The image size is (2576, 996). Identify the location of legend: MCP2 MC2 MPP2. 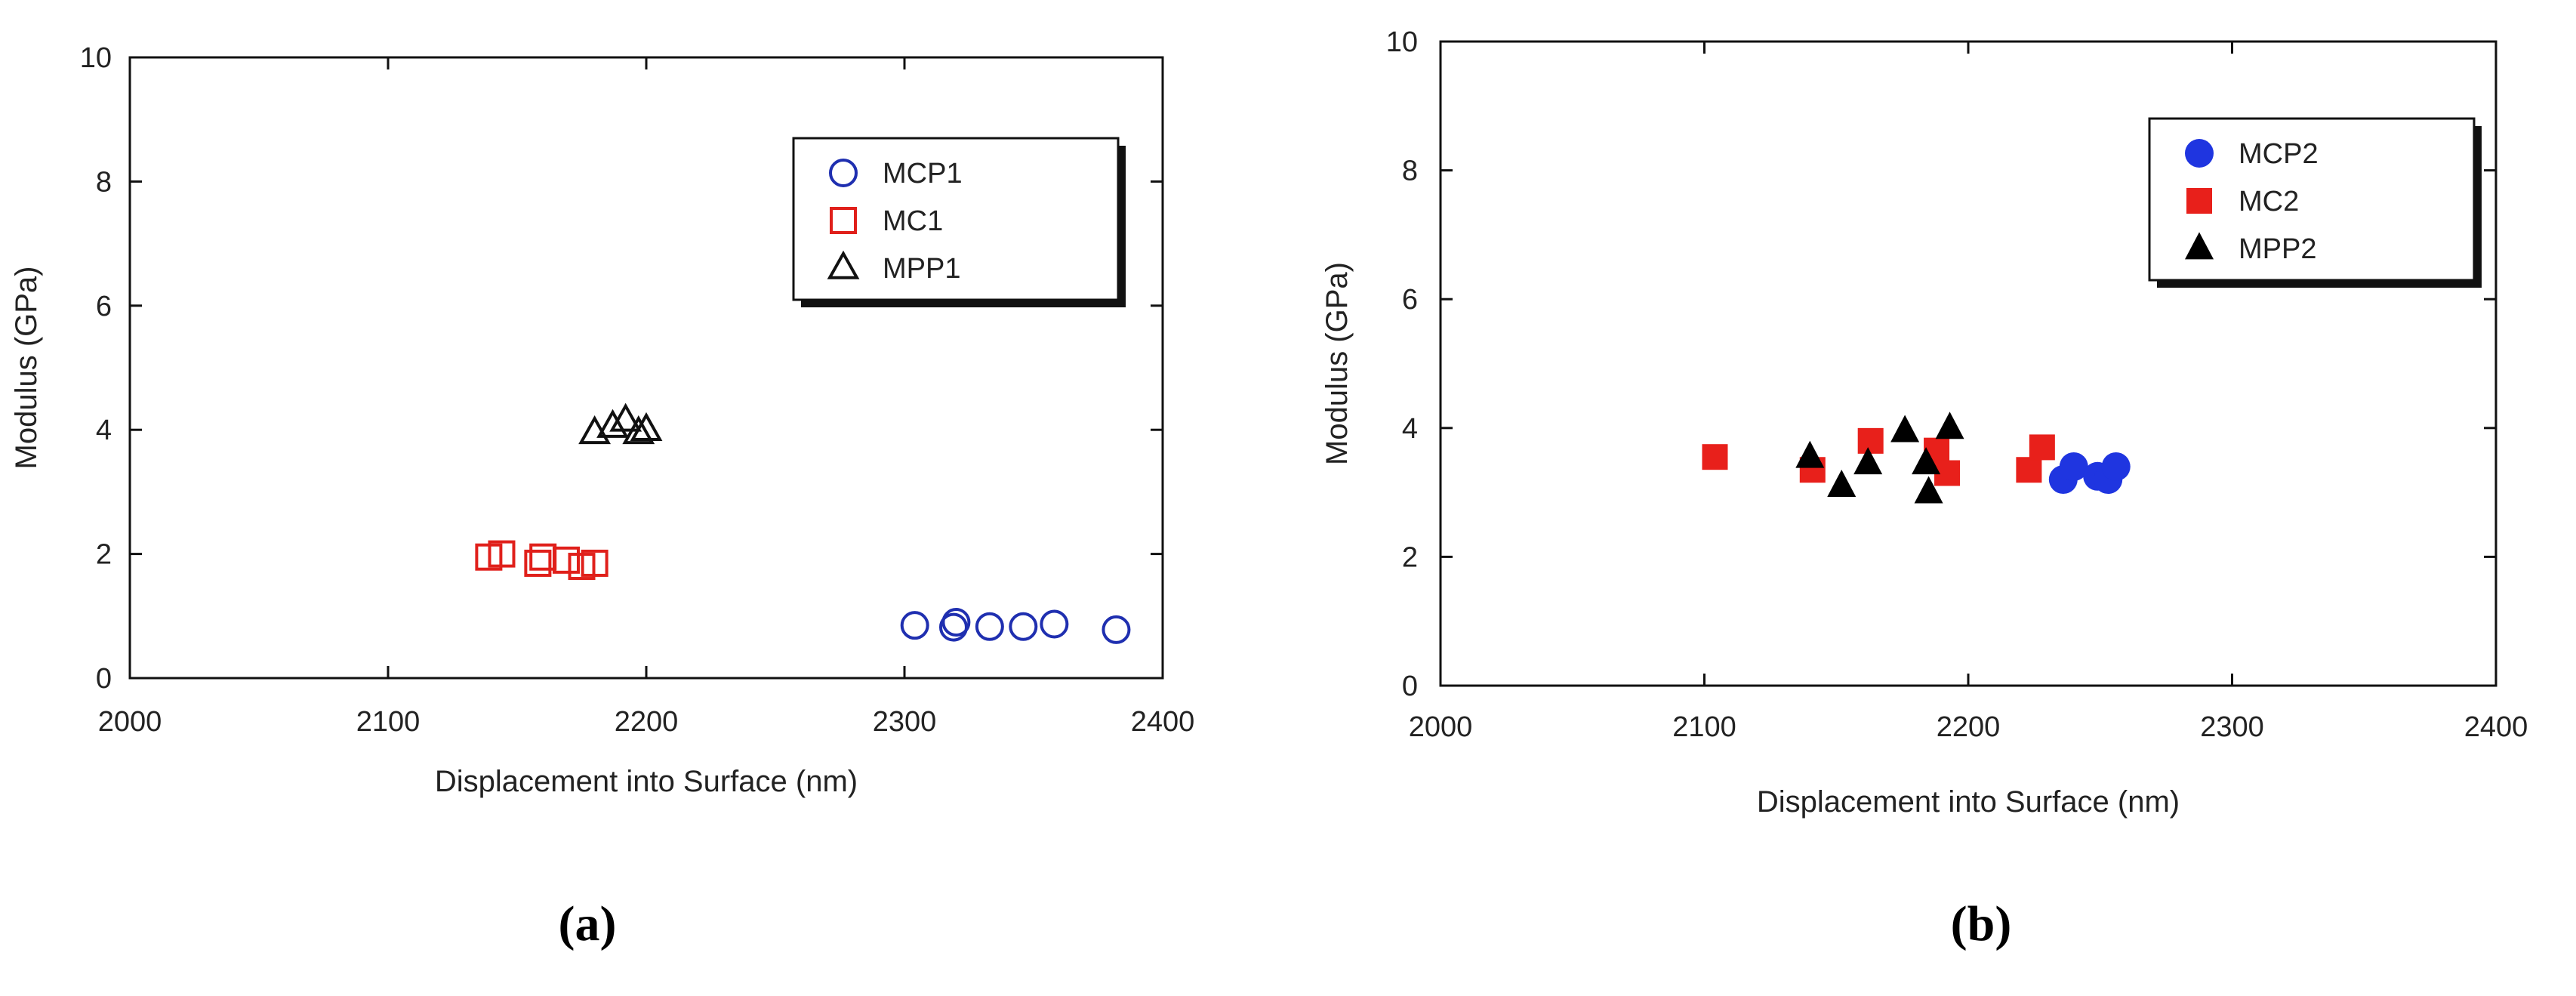
(2315, 203).